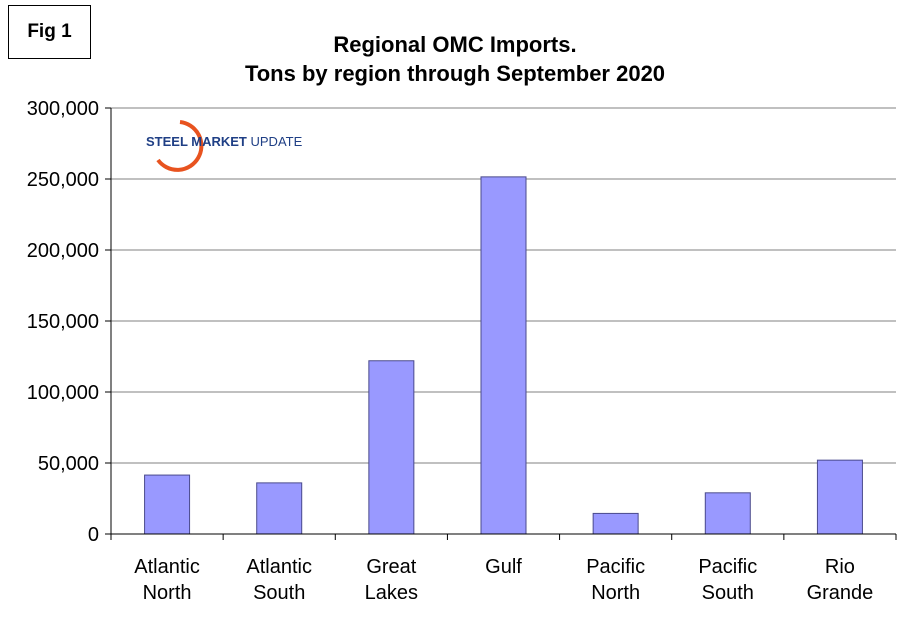 This screenshot has height=622, width=910. I want to click on y-tick-label: 300,000, so click(63, 109).